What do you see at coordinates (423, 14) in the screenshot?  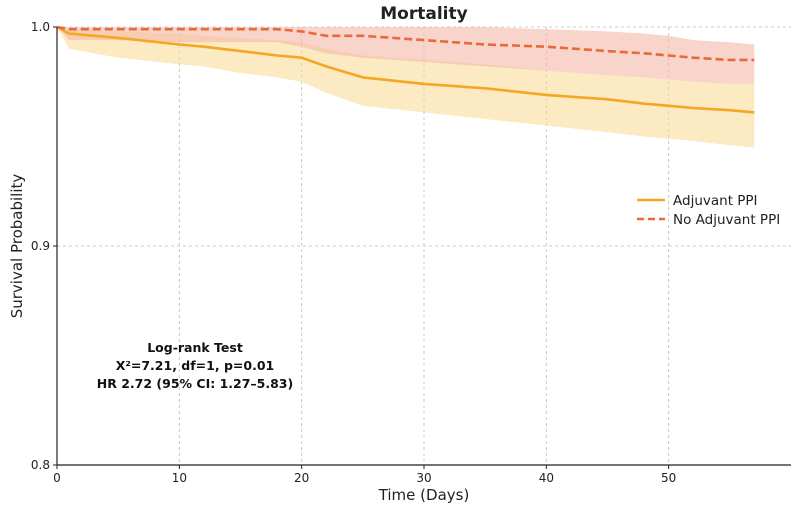 I see `chart-title: Mortality` at bounding box center [423, 14].